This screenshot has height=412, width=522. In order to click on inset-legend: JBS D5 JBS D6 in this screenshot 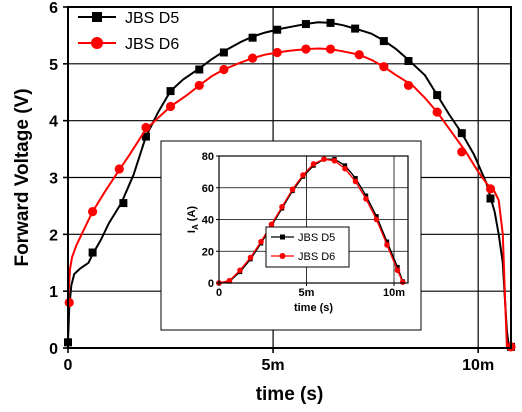, I will do `click(307, 247)`.